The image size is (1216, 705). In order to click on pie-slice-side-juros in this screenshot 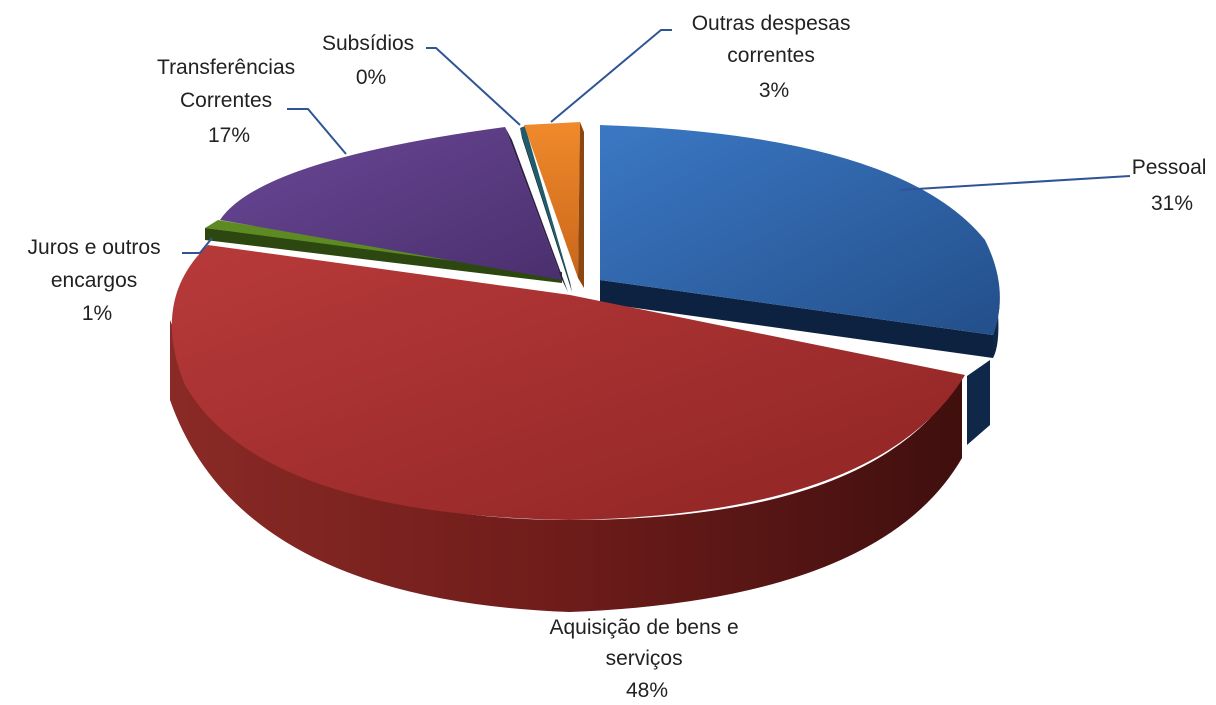, I will do `click(383, 255)`.